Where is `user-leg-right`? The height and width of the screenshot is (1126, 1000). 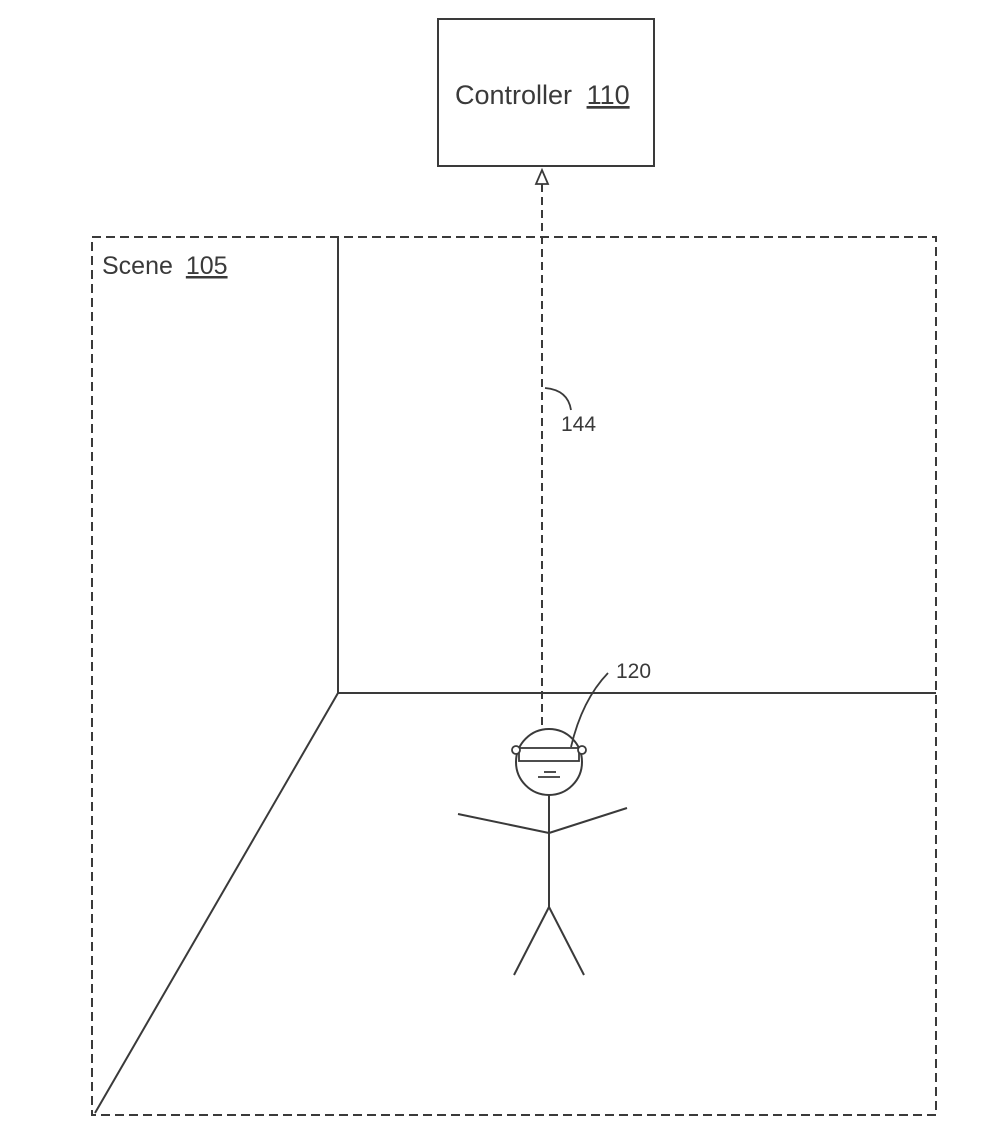
user-leg-right is located at coordinates (566, 941).